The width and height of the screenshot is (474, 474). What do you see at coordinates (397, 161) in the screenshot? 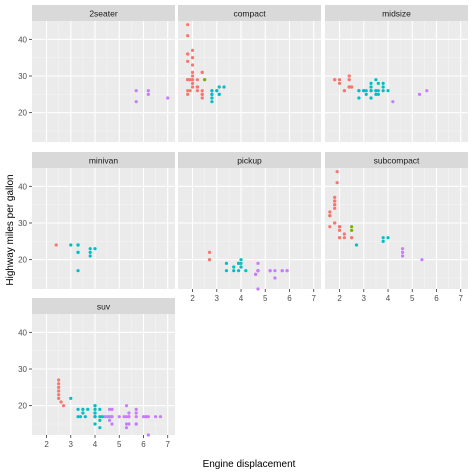
I see `facet-strip-label: subcompact` at bounding box center [397, 161].